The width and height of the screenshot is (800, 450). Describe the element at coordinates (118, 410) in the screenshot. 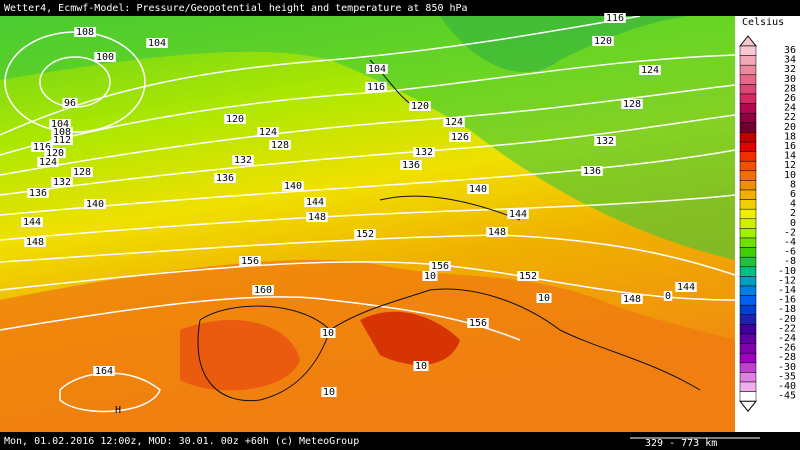

I see `contour-label: H` at that location.